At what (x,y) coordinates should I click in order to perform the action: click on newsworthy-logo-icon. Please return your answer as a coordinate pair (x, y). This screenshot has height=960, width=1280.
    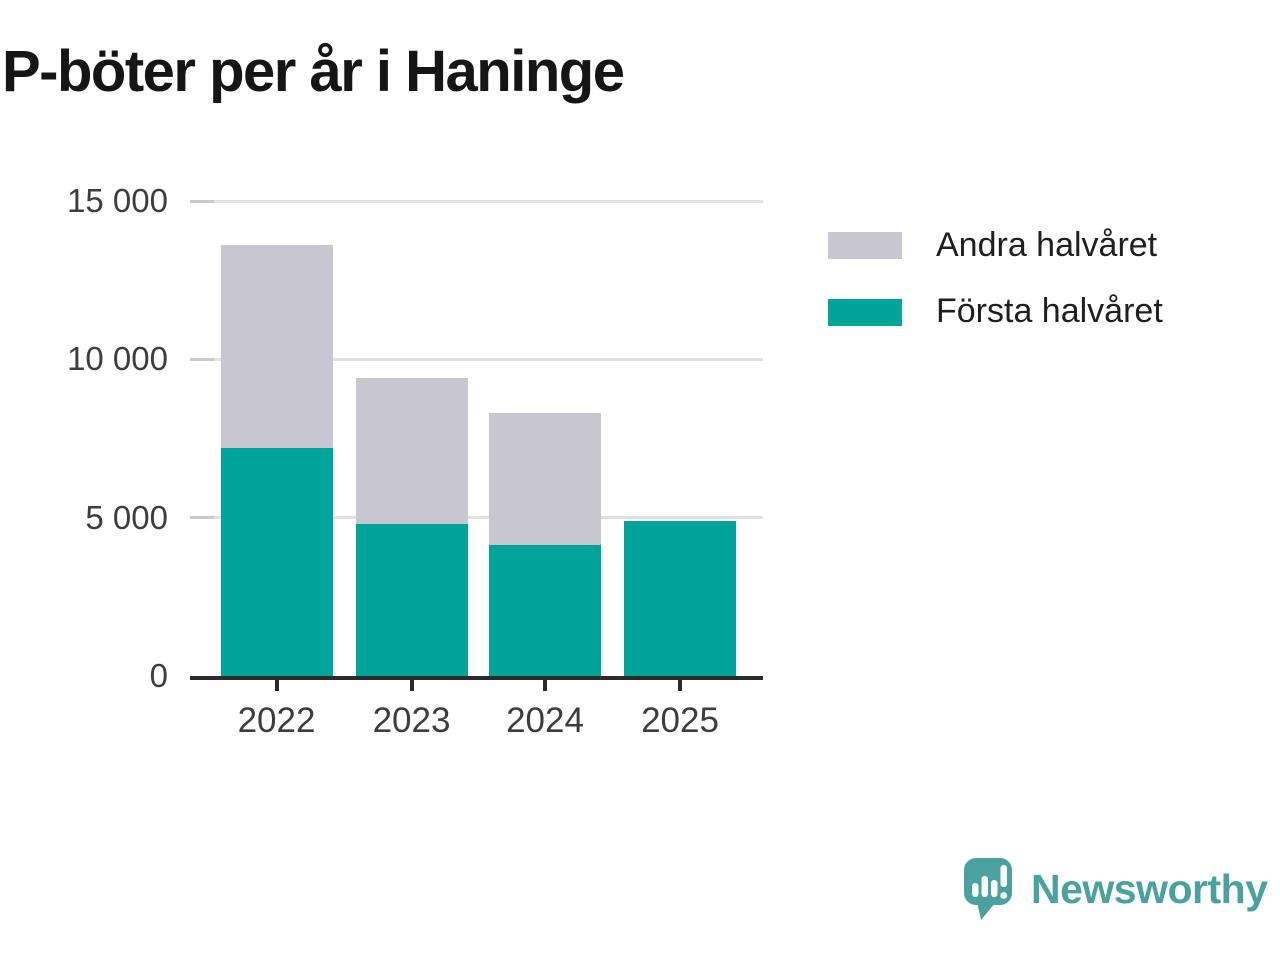
    Looking at the image, I should click on (988, 889).